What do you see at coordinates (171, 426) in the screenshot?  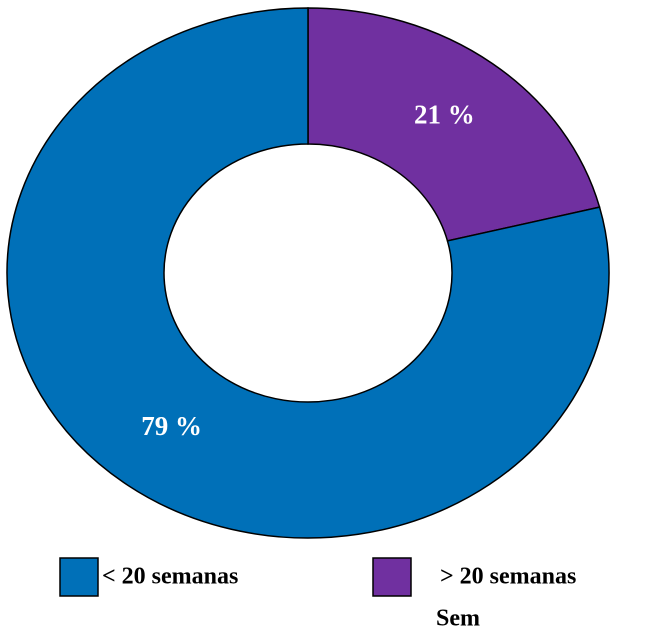 I see `value-label: 79 %` at bounding box center [171, 426].